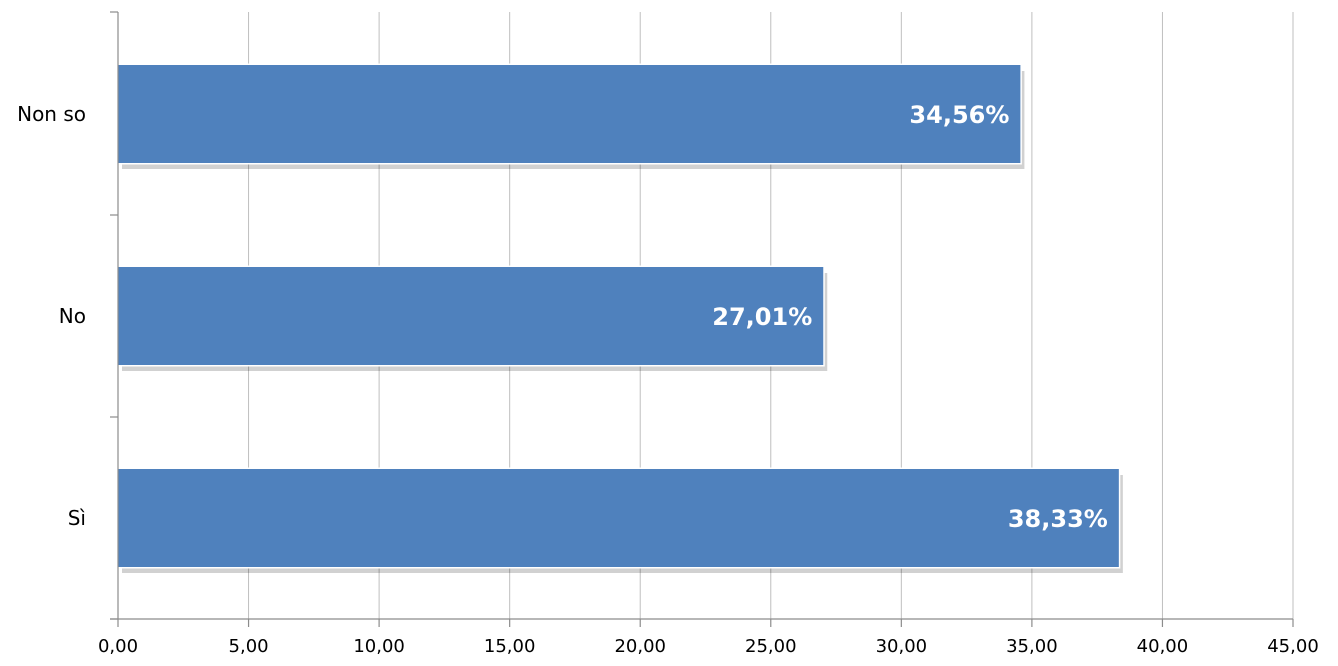 Image resolution: width=1338 pixels, height=666 pixels. Describe the element at coordinates (762, 317) in the screenshot. I see `data-label: 27,01%` at that location.